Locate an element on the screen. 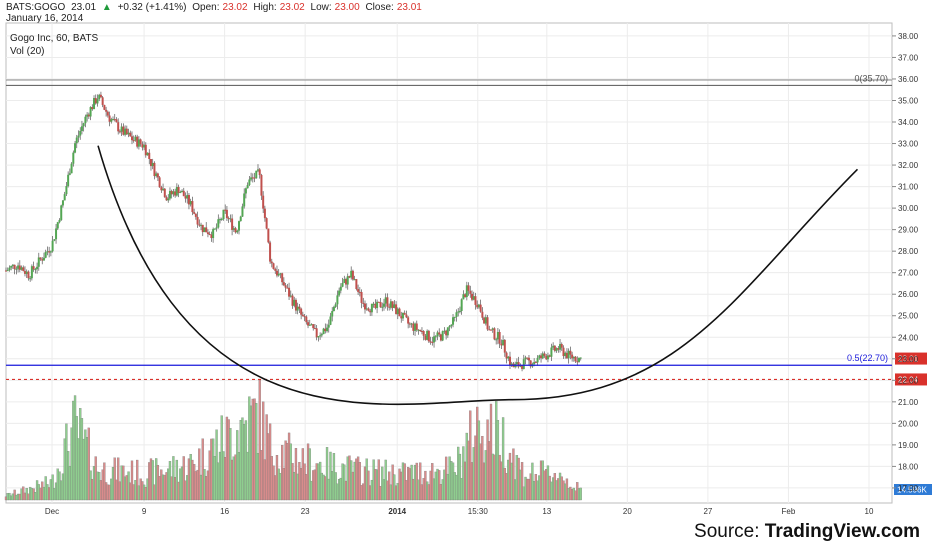  source-credit: Source: TradingView.com is located at coordinates (807, 532).